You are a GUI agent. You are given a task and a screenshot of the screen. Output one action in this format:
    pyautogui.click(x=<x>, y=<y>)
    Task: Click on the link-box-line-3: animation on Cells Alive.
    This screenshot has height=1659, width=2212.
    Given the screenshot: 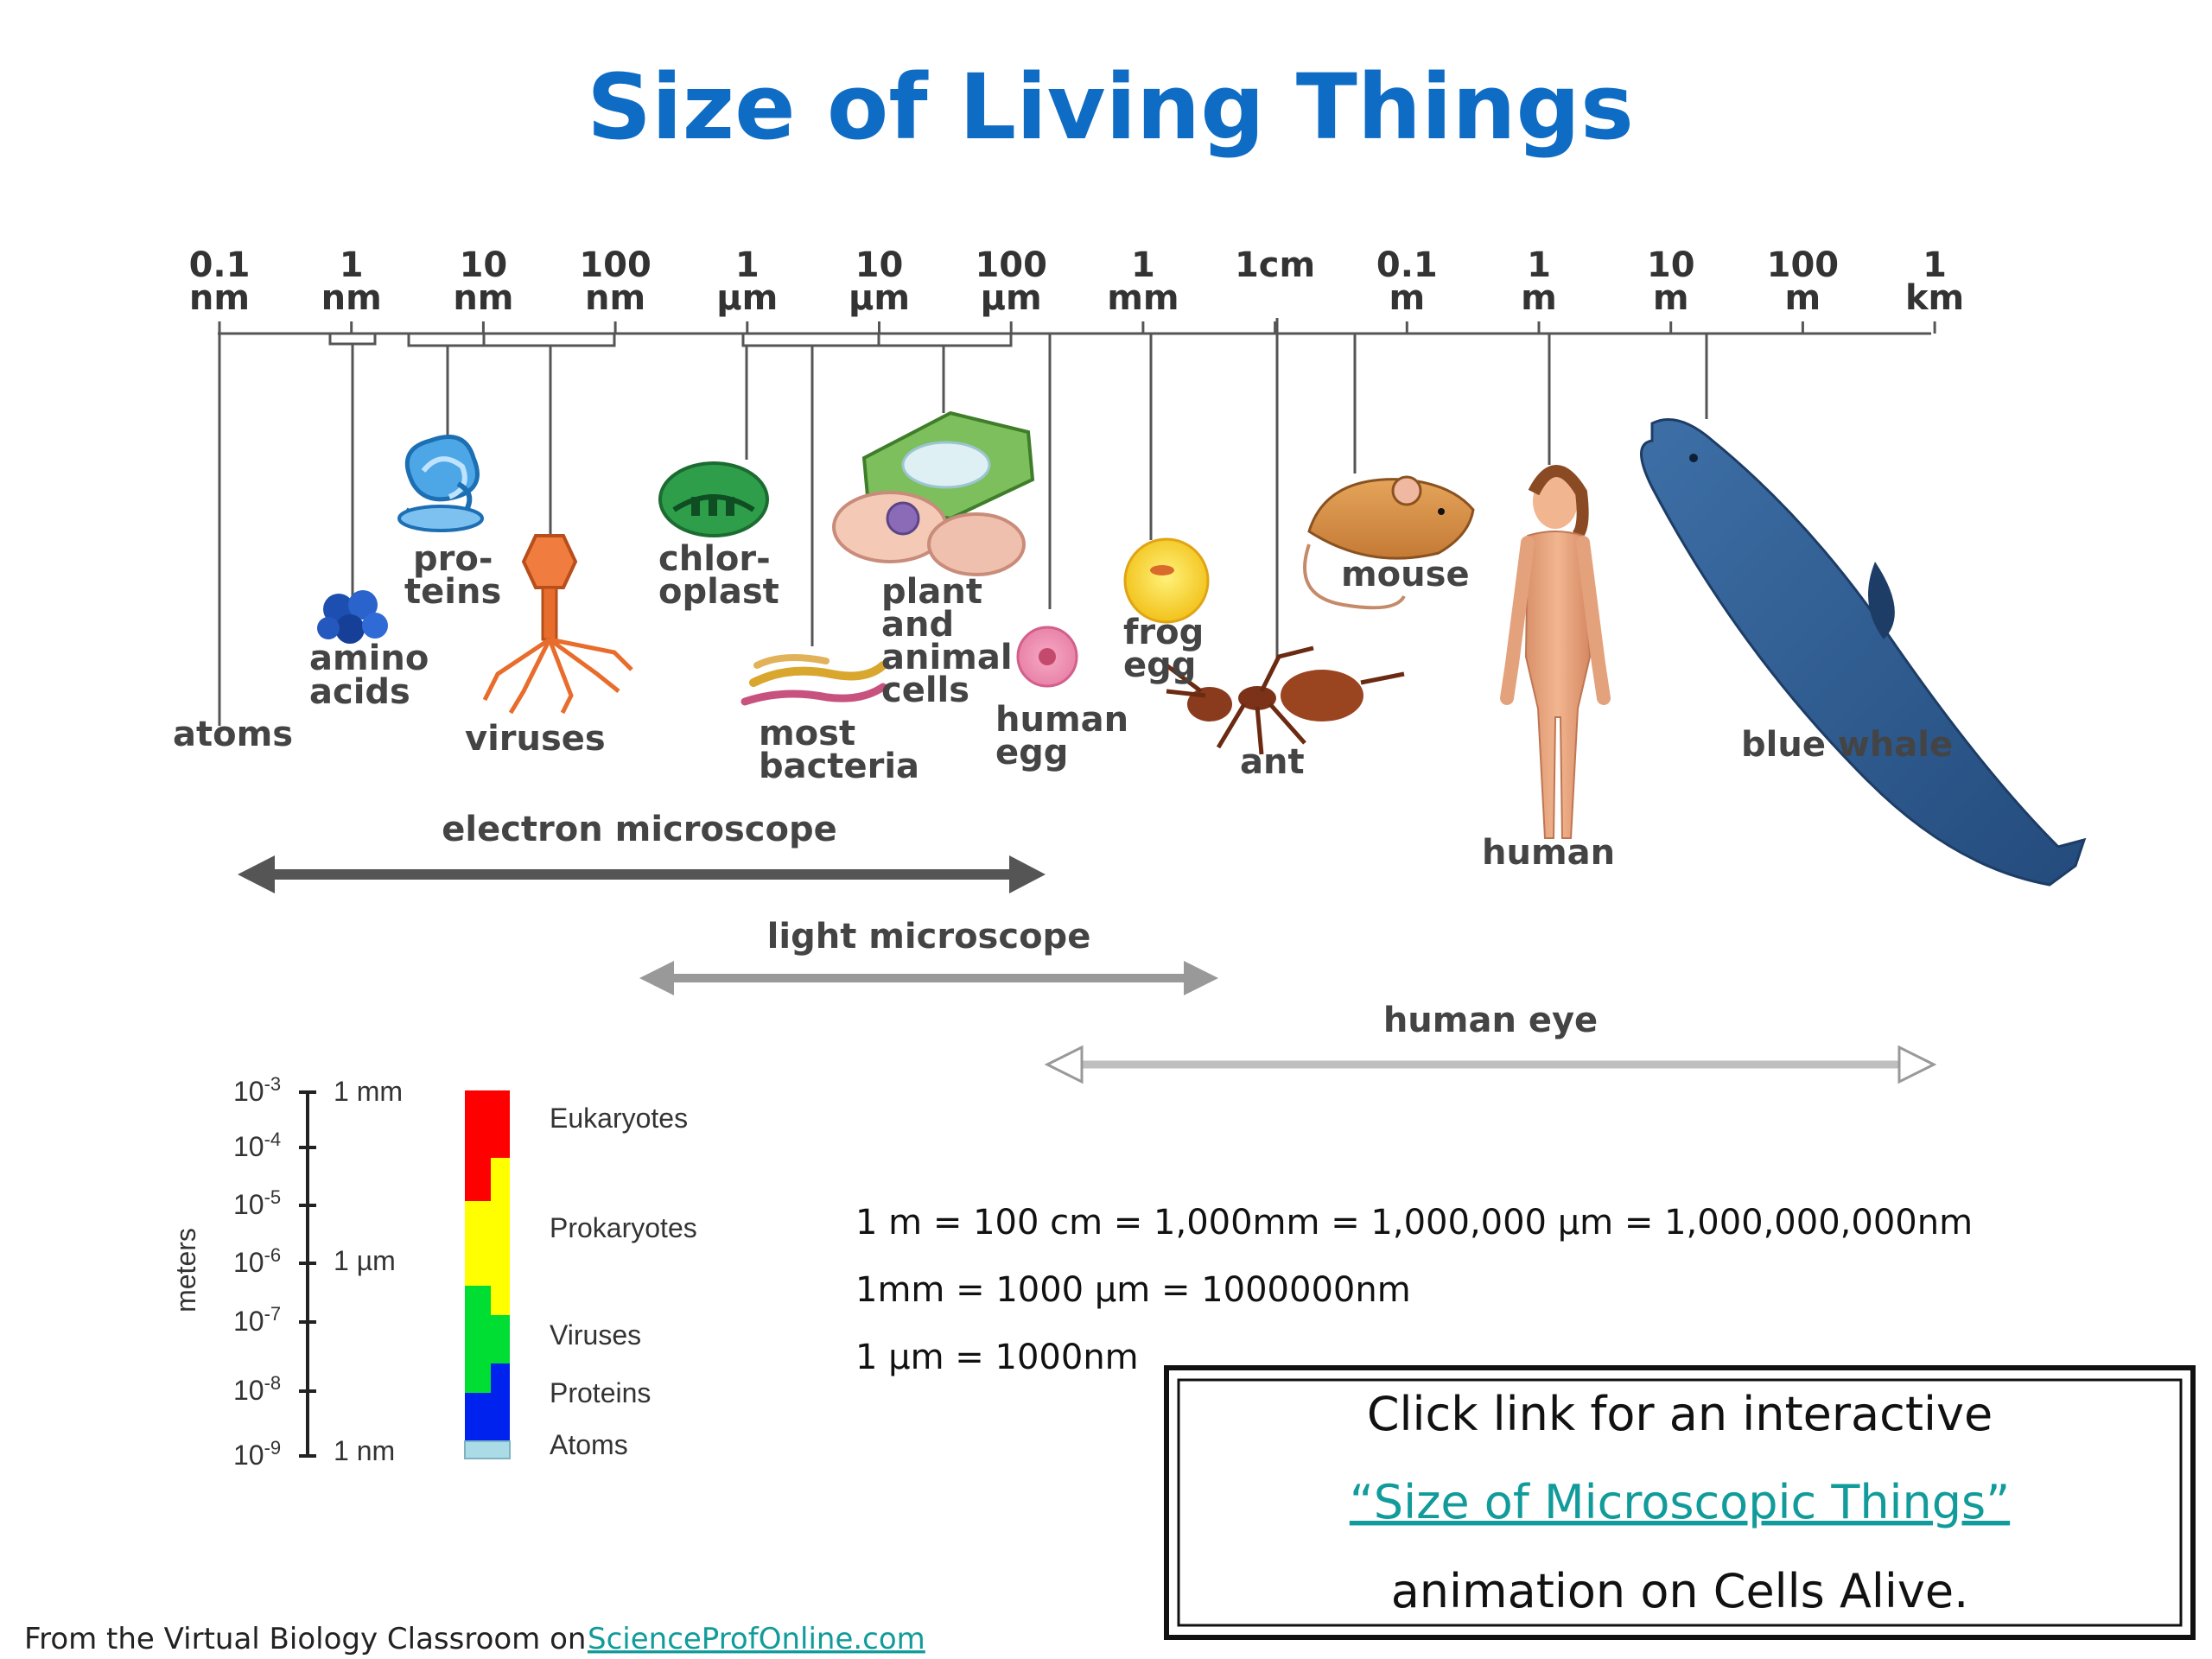 What is the action you would take?
    pyautogui.click(x=1680, y=1591)
    